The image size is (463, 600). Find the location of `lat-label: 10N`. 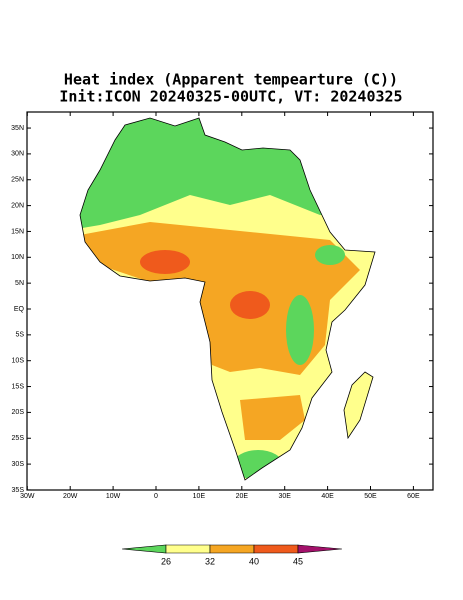

lat-label: 10N is located at coordinates (17, 257).